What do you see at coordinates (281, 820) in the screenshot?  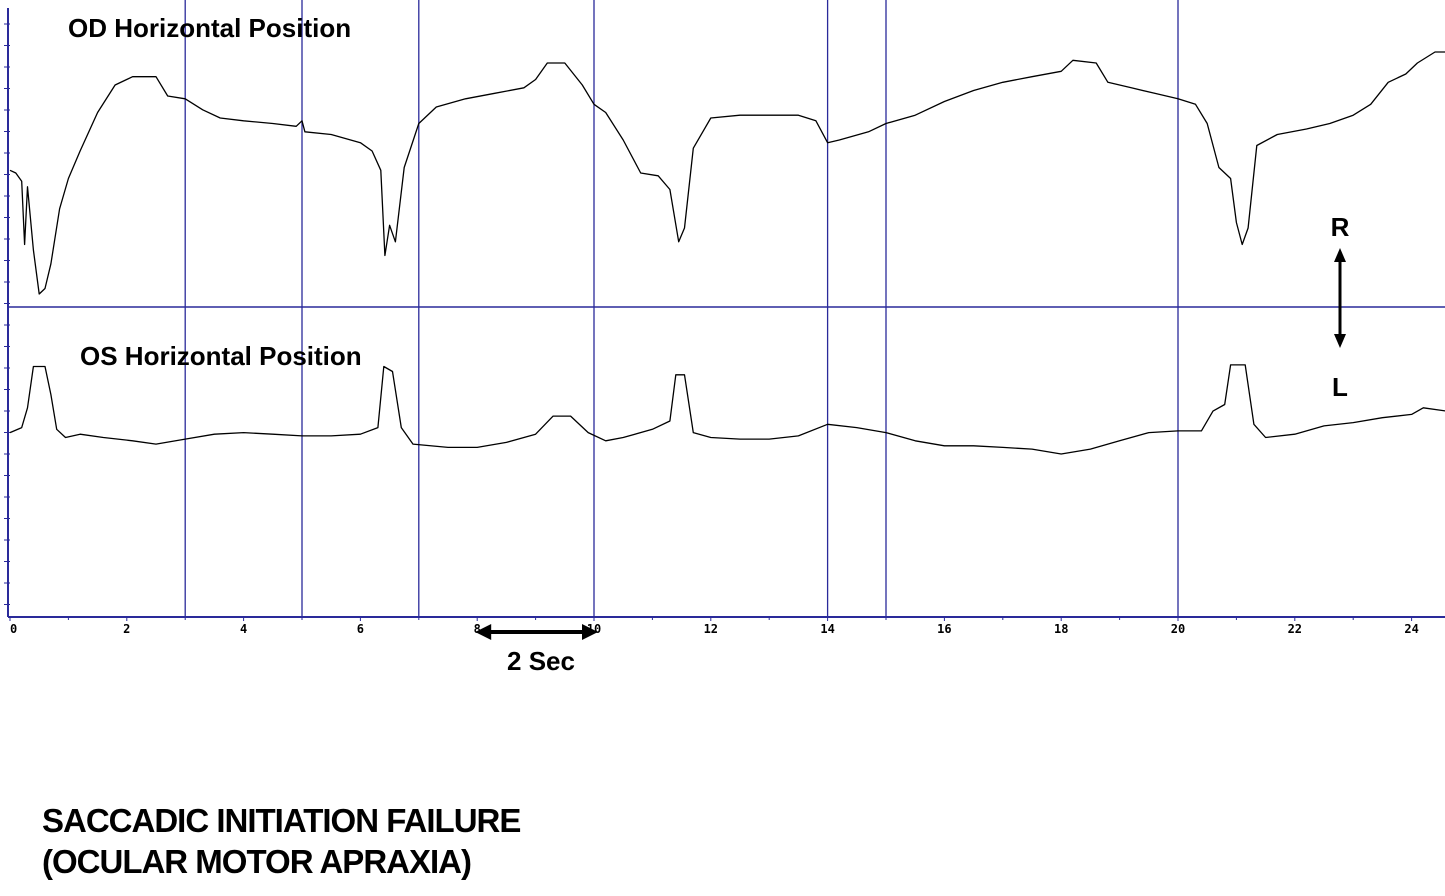 I see `caption-line-1: SACCADIC INITIATION FAILURE` at bounding box center [281, 820].